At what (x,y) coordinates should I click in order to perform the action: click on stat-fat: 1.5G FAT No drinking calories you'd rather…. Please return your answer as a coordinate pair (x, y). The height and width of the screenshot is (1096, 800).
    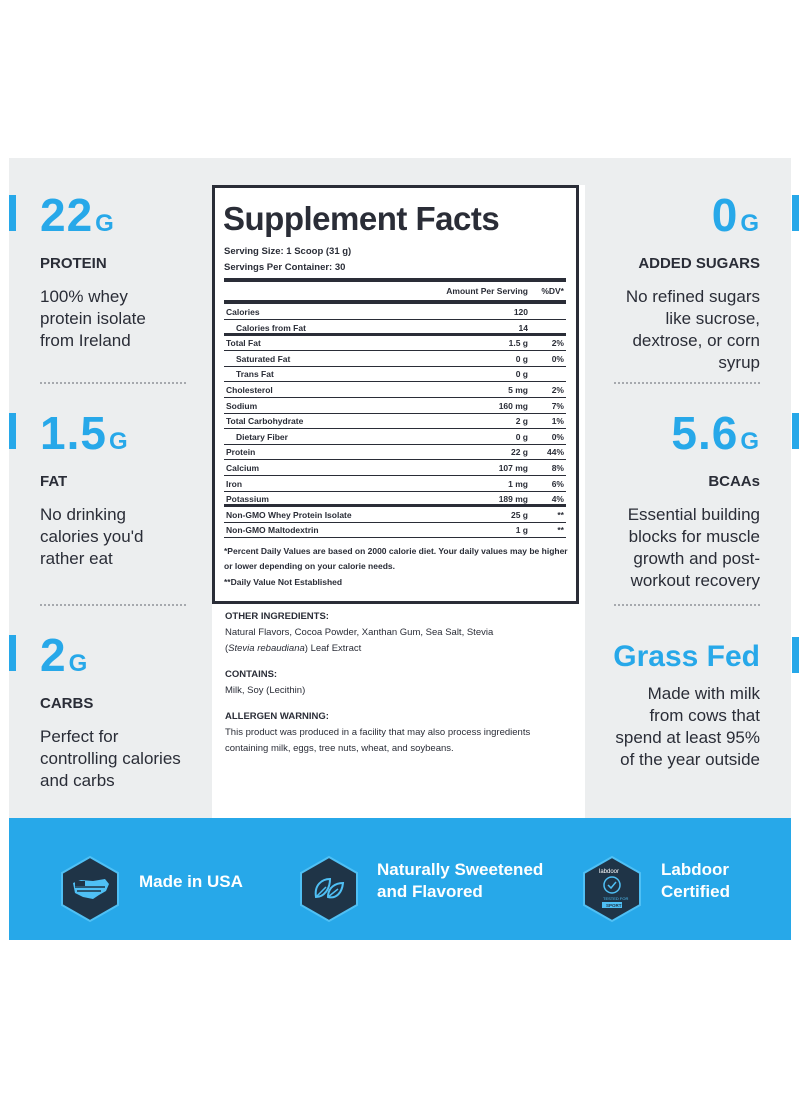
    Looking at the image, I should click on (109, 488).